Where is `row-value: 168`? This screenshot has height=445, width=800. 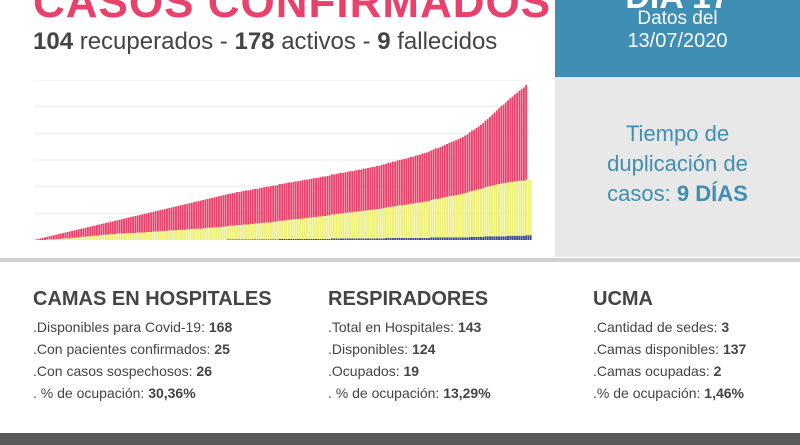
row-value: 168 is located at coordinates (220, 327).